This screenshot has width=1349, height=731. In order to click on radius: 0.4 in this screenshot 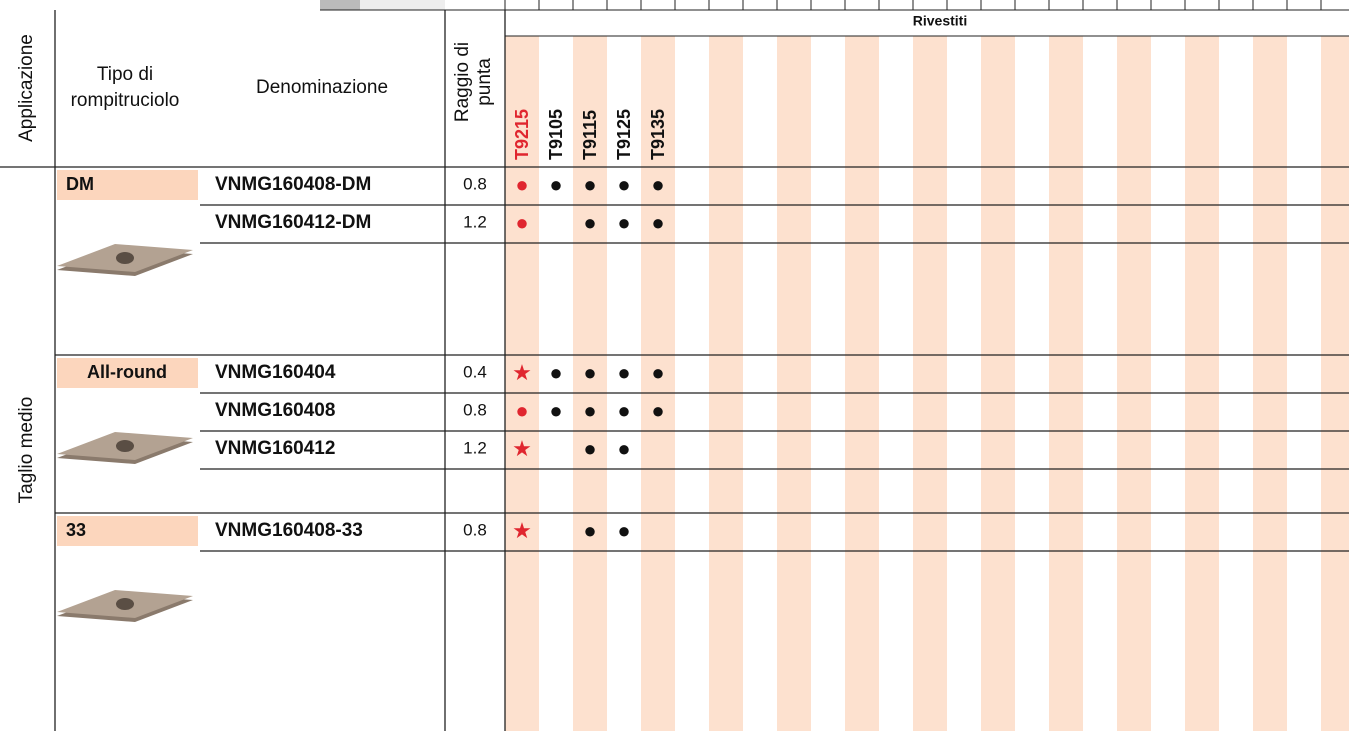, I will do `click(475, 371)`.